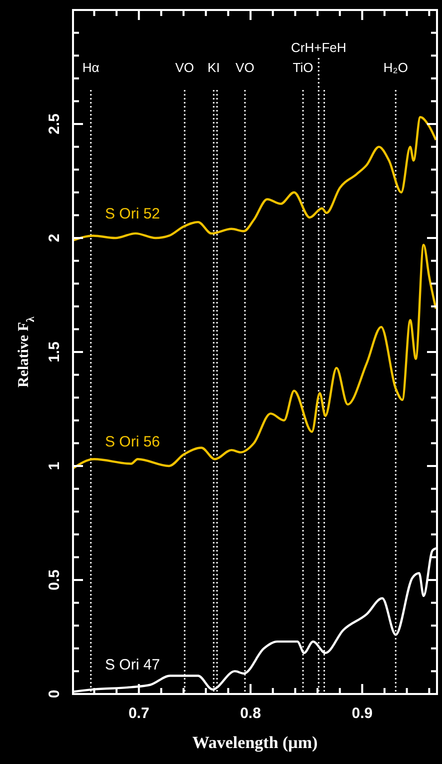  I want to click on series-label: S Ori 47, so click(132, 665).